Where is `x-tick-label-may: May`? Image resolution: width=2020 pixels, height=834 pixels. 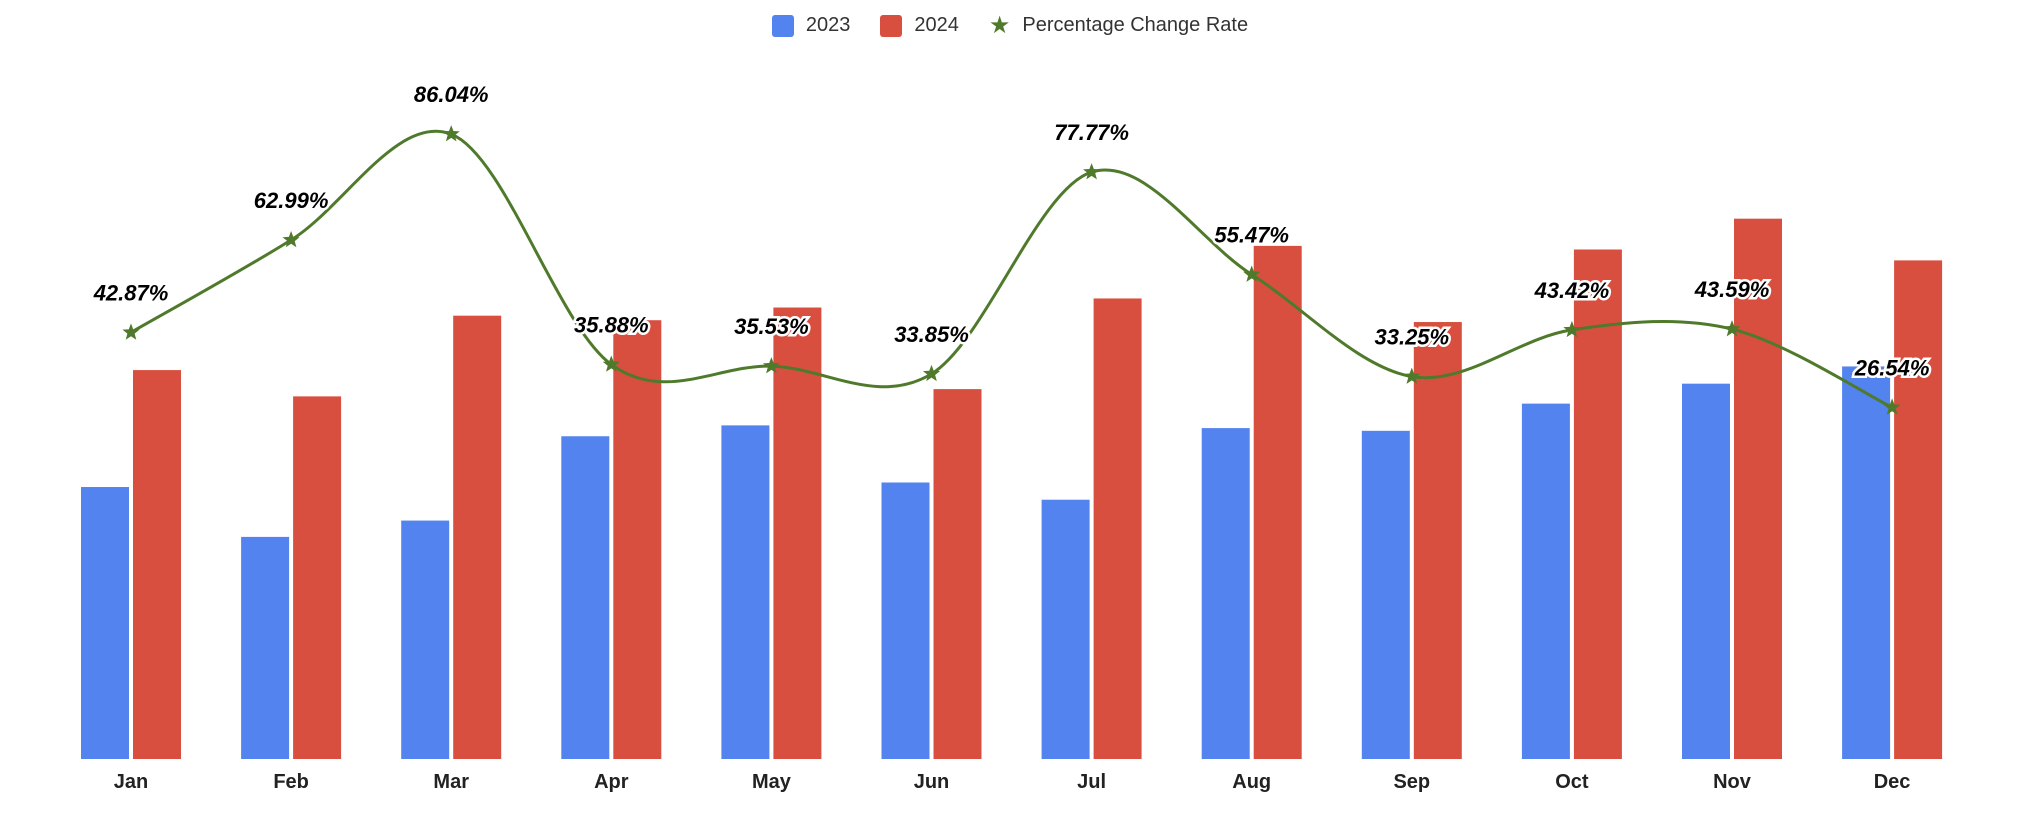
x-tick-label-may: May is located at coordinates (772, 782).